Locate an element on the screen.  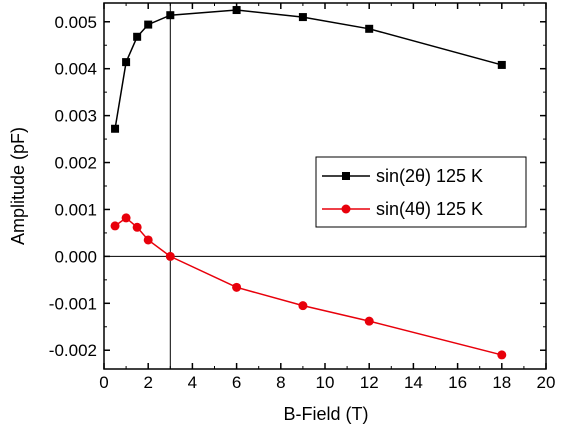
x-tick-label: 8 is located at coordinates (280, 382).